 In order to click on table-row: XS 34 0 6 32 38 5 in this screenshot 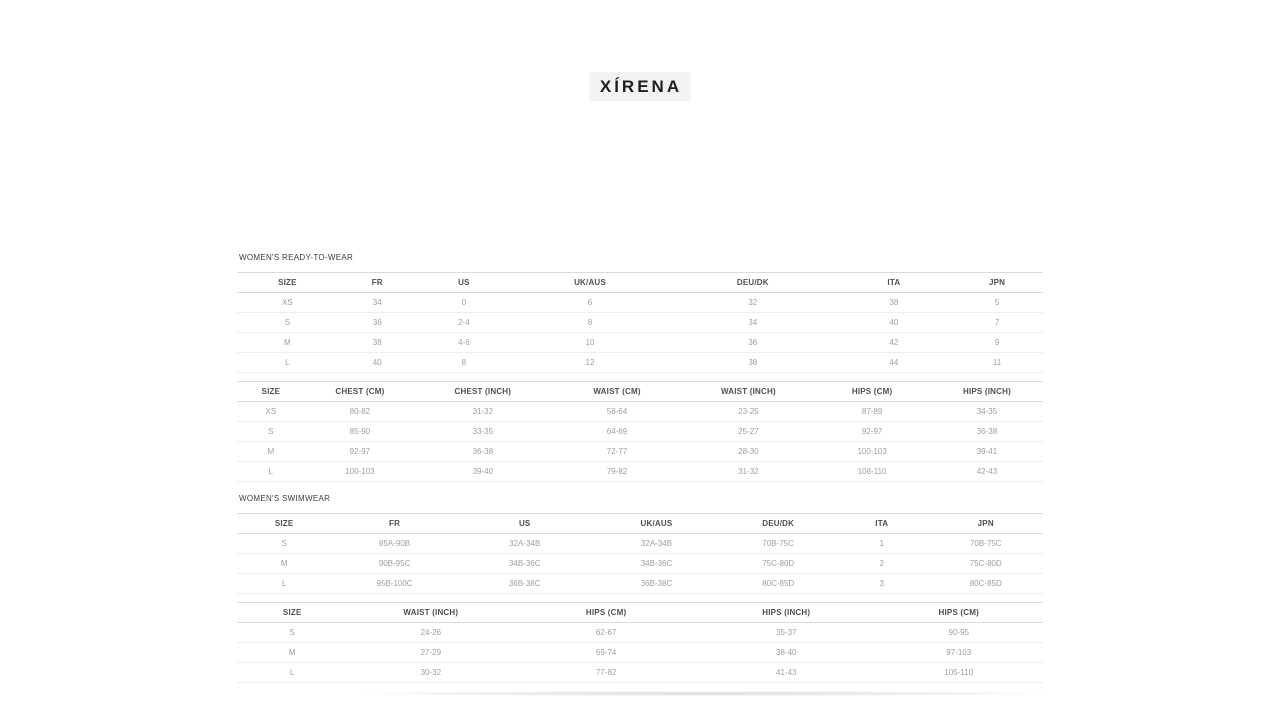, I will do `click(640, 302)`.